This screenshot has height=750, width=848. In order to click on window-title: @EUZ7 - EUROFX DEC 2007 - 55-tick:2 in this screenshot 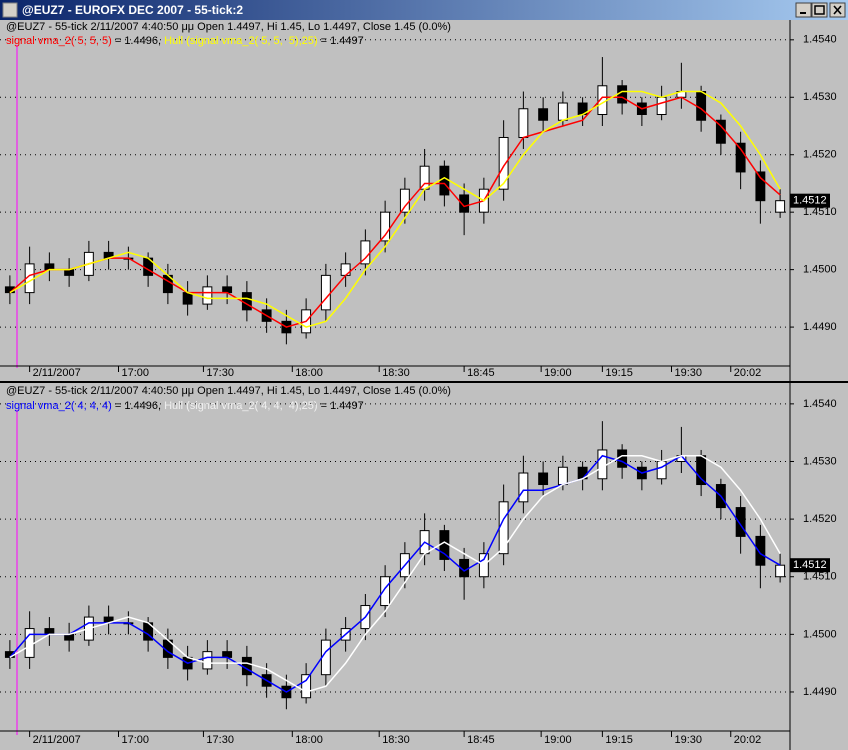, I will do `click(132, 10)`.